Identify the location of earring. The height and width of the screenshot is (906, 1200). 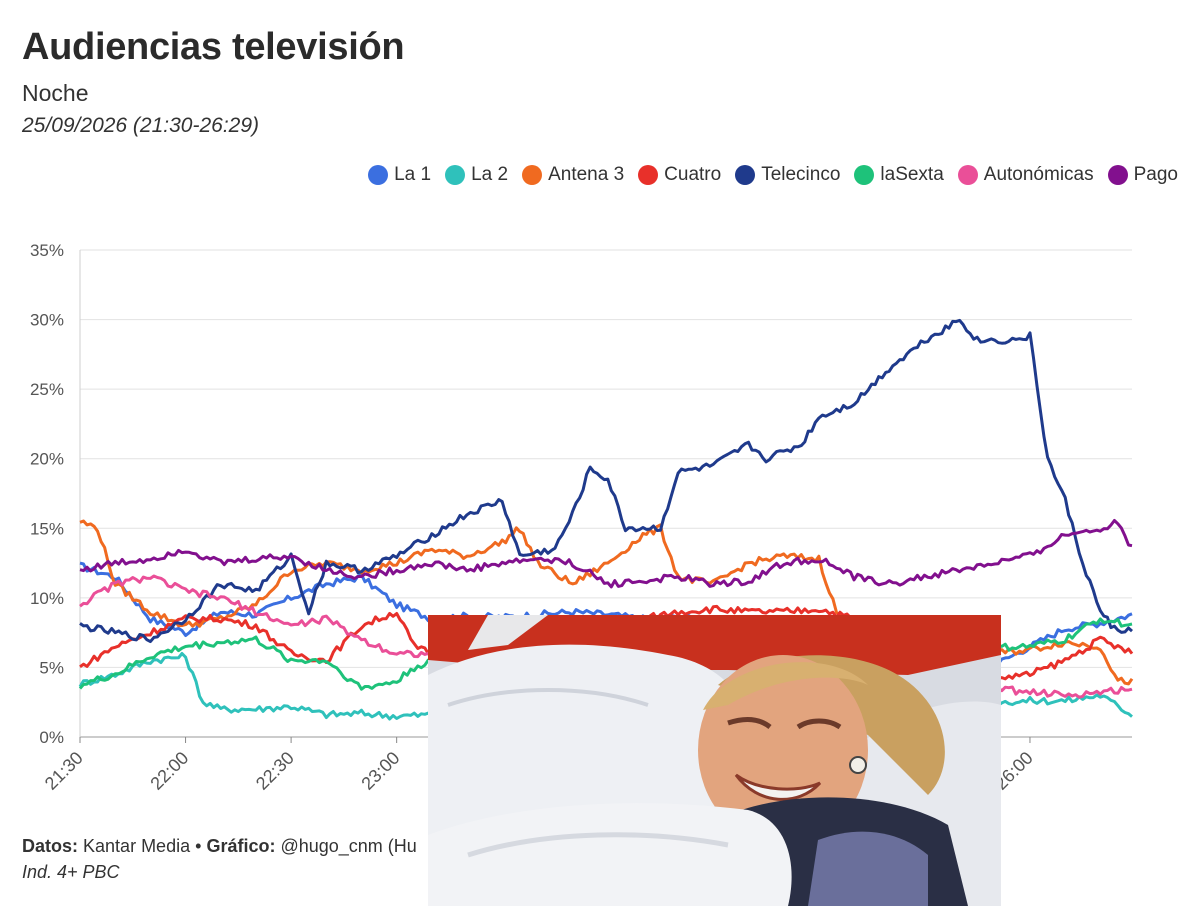
(858, 765).